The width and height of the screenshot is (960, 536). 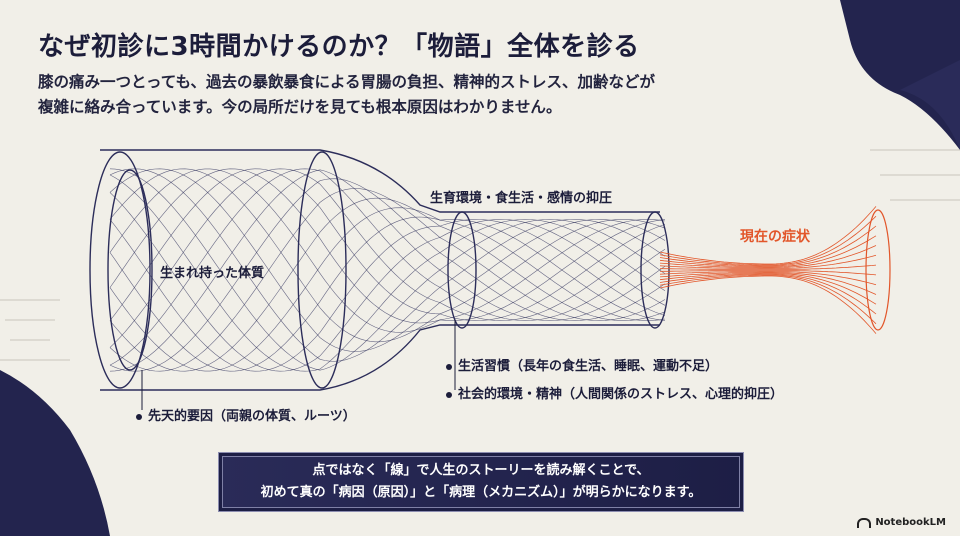 What do you see at coordinates (910, 522) in the screenshot?
I see `logo-text: NotebookLM` at bounding box center [910, 522].